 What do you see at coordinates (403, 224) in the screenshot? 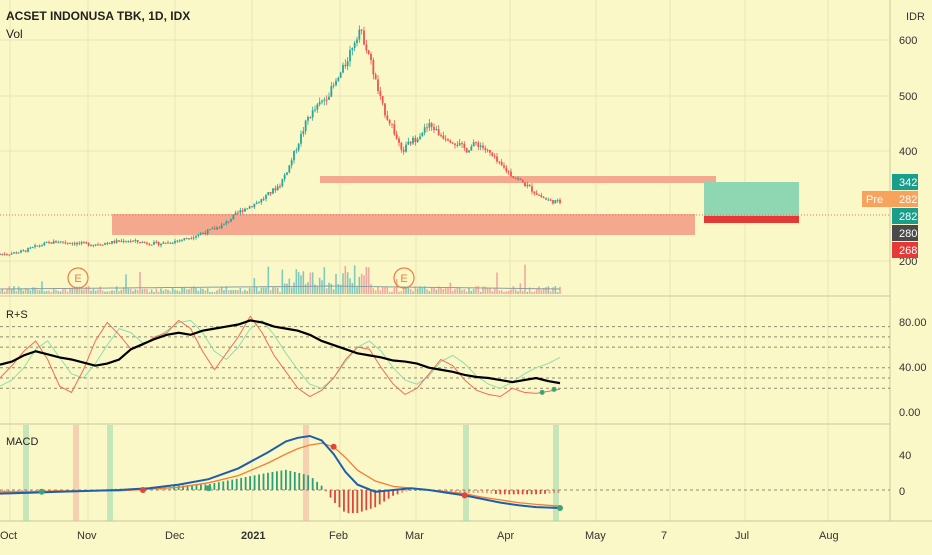
I see `support-zone` at bounding box center [403, 224].